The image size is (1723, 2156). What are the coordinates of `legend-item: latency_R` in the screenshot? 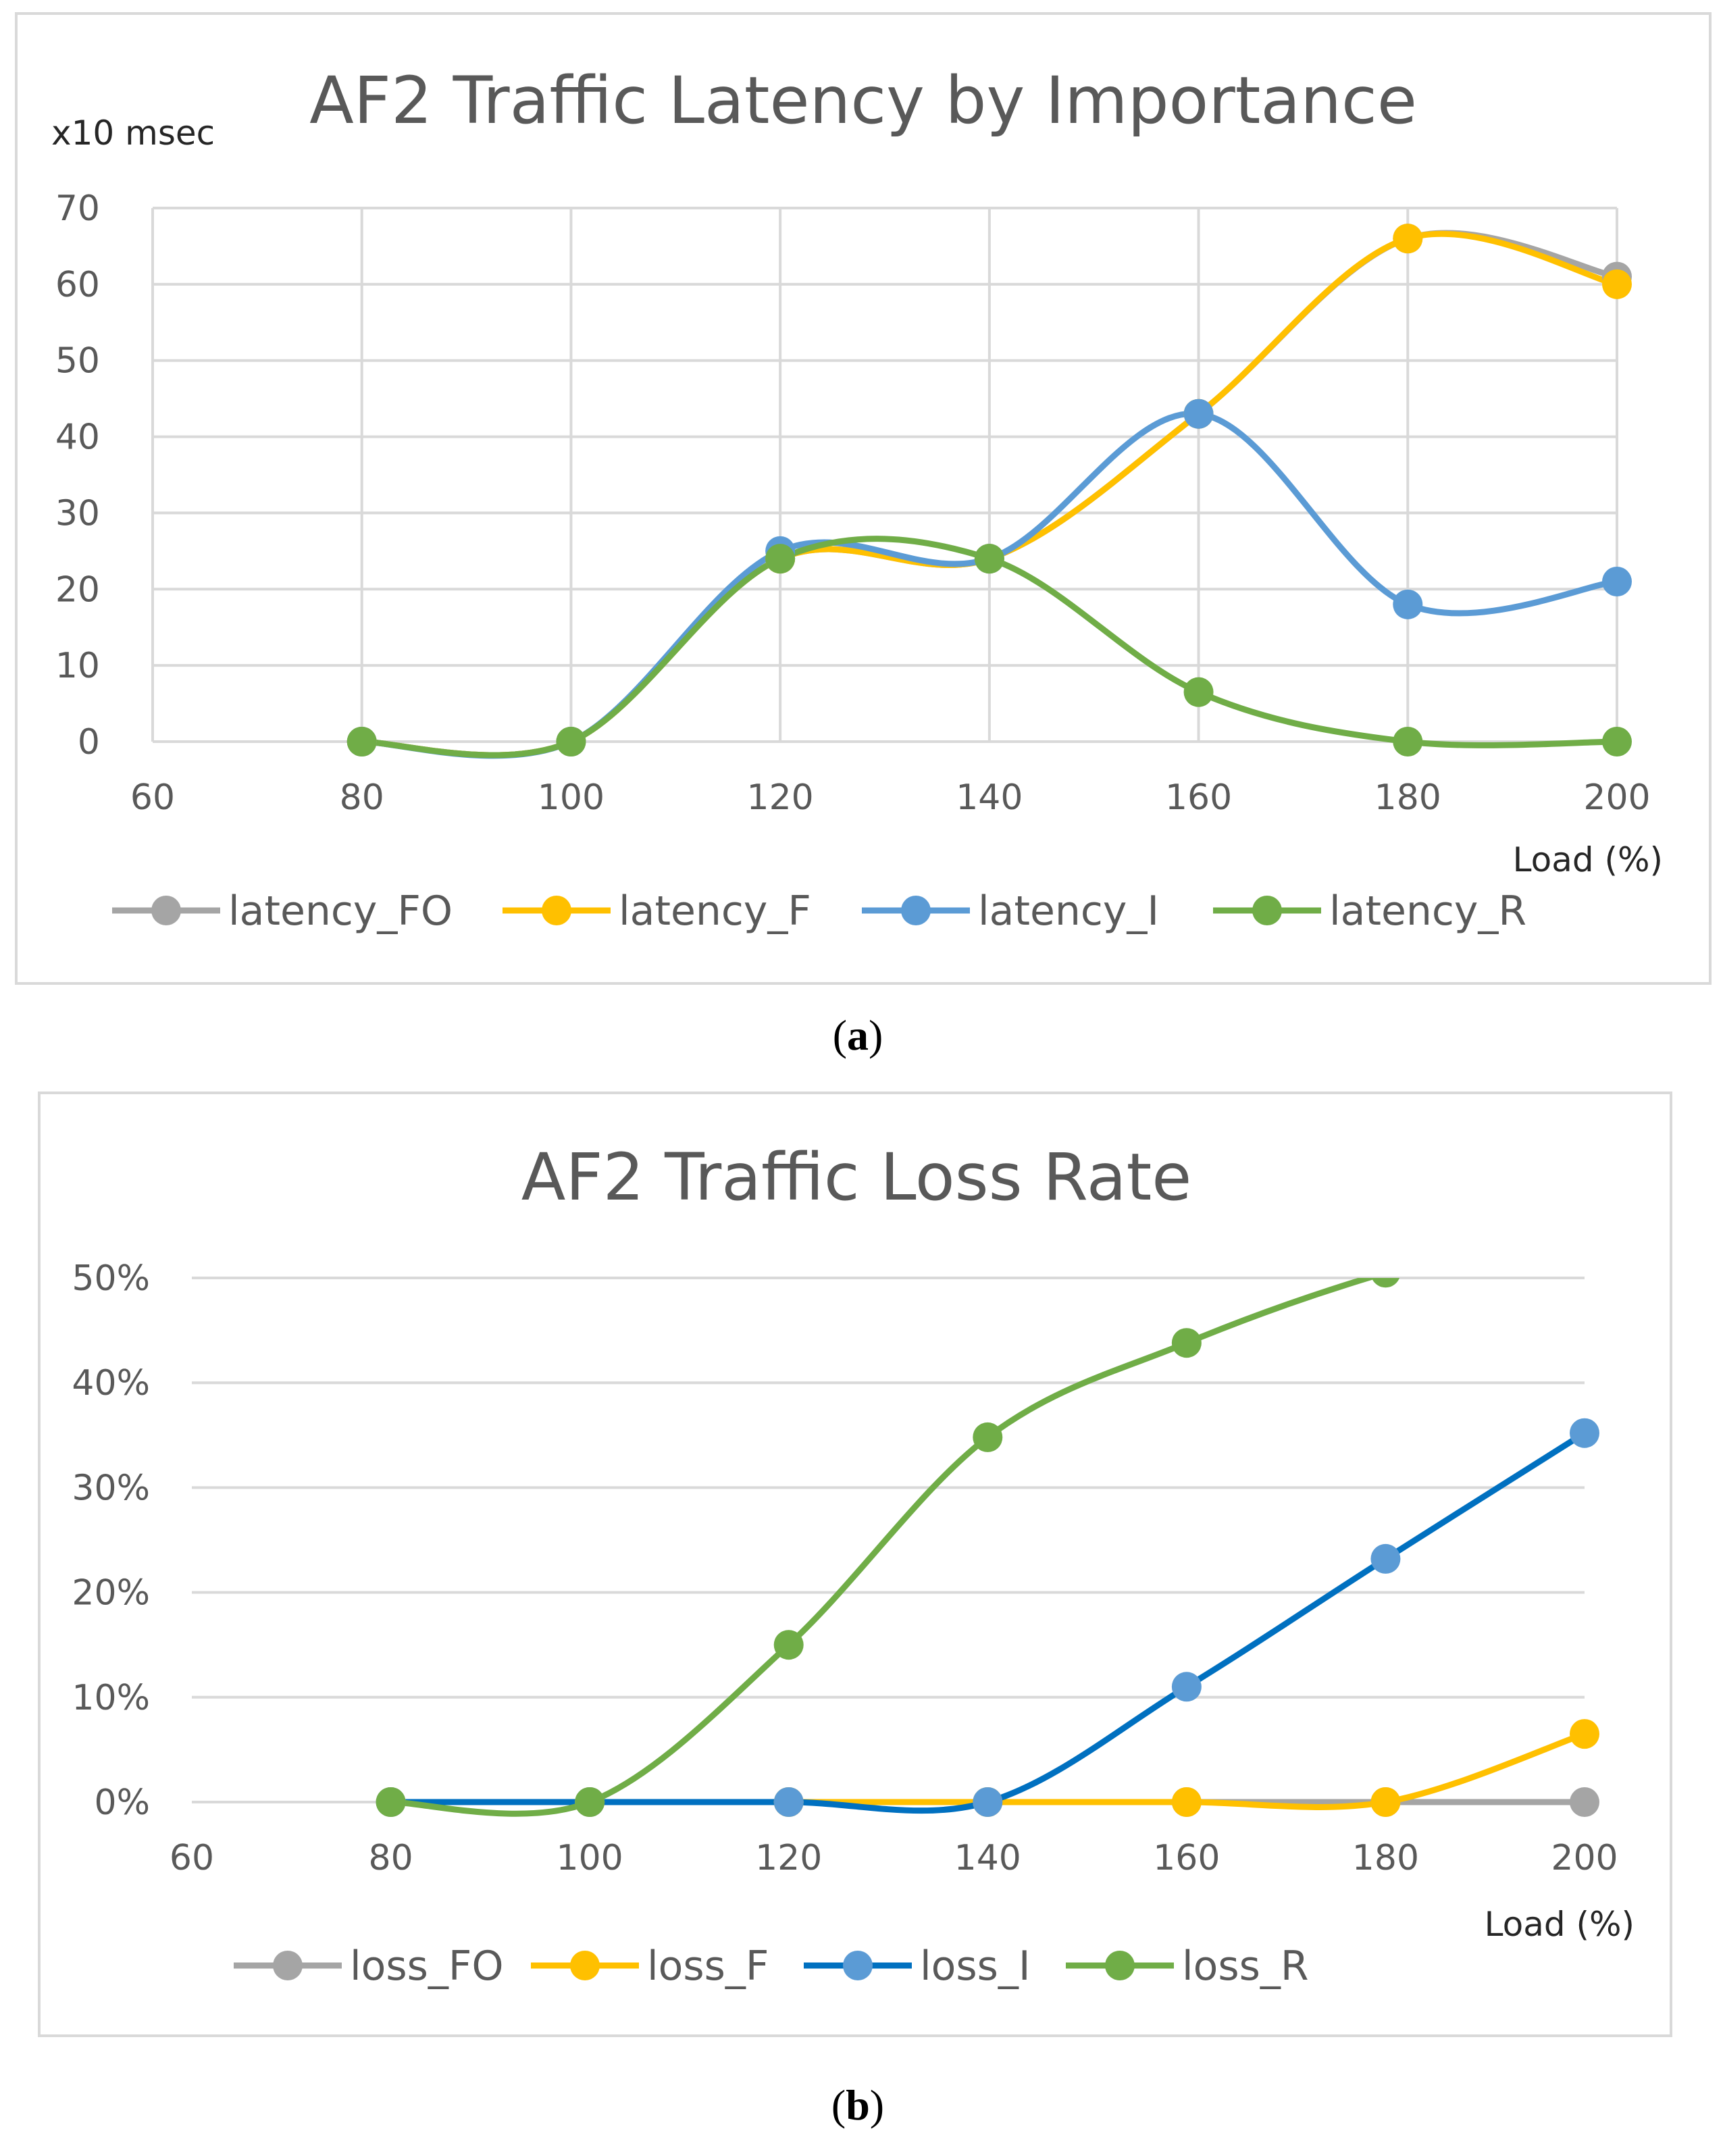 It's located at (1370, 912).